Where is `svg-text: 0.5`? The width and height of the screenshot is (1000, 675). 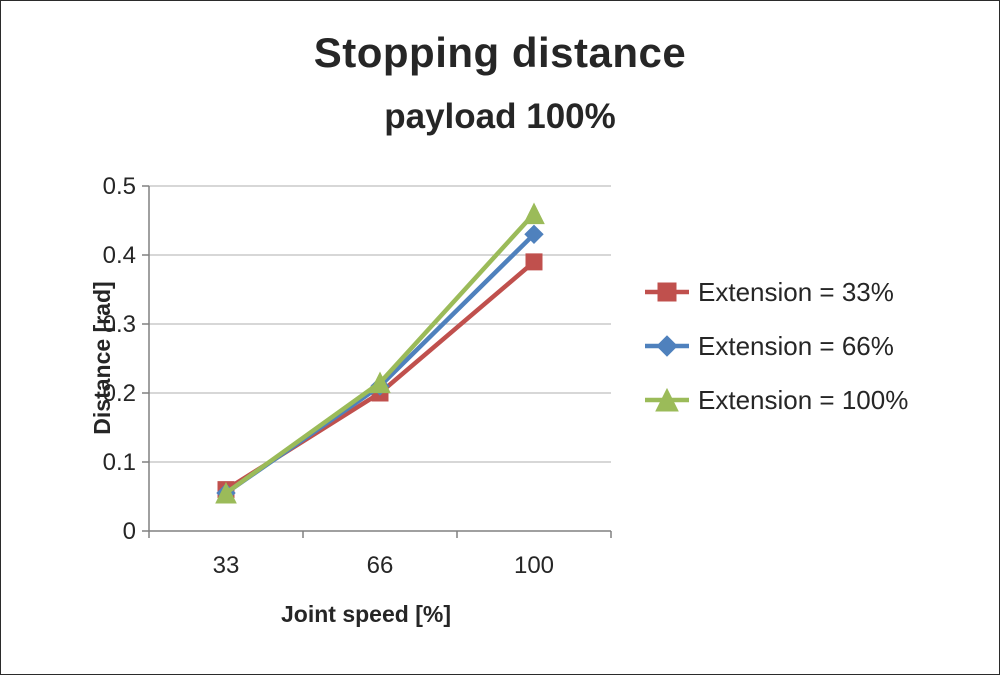 svg-text: 0.5 is located at coordinates (119, 188).